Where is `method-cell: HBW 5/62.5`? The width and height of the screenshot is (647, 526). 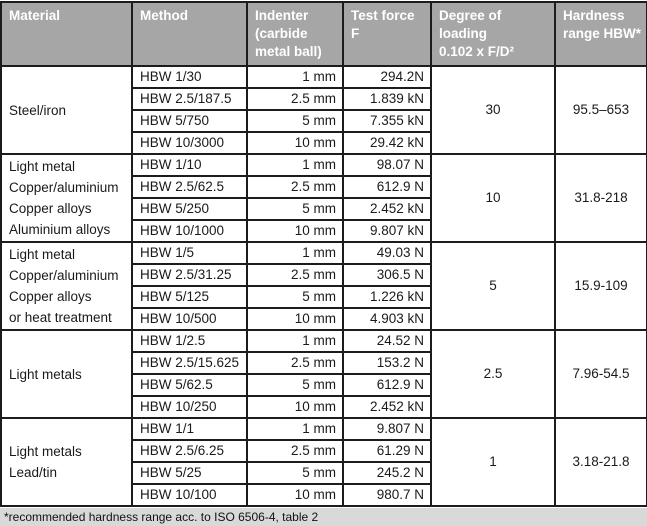
method-cell: HBW 5/62.5 is located at coordinates (189, 385).